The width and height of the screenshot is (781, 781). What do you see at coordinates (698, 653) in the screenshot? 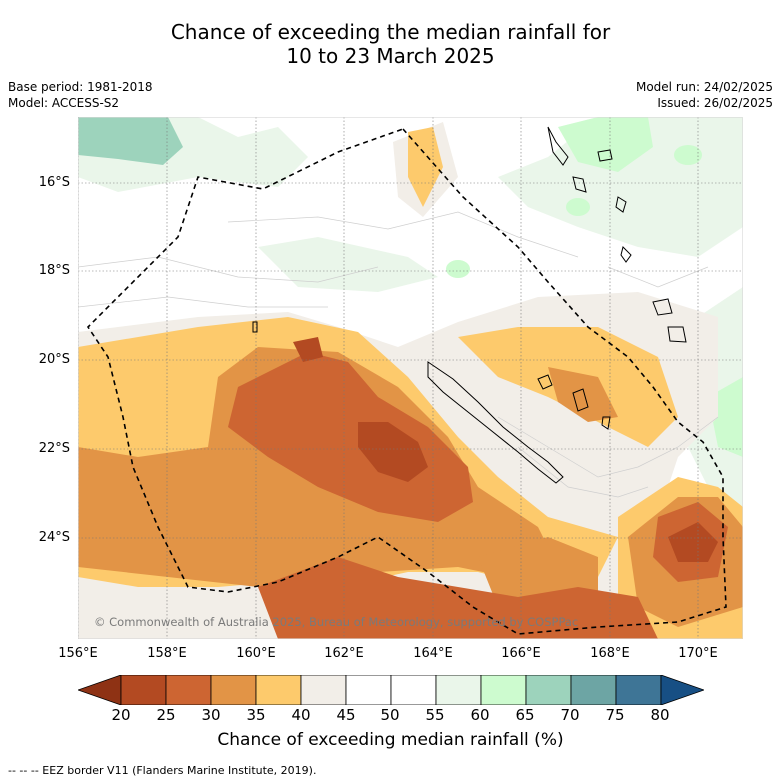
I see `lon-label-170e: 170°E` at bounding box center [698, 653].